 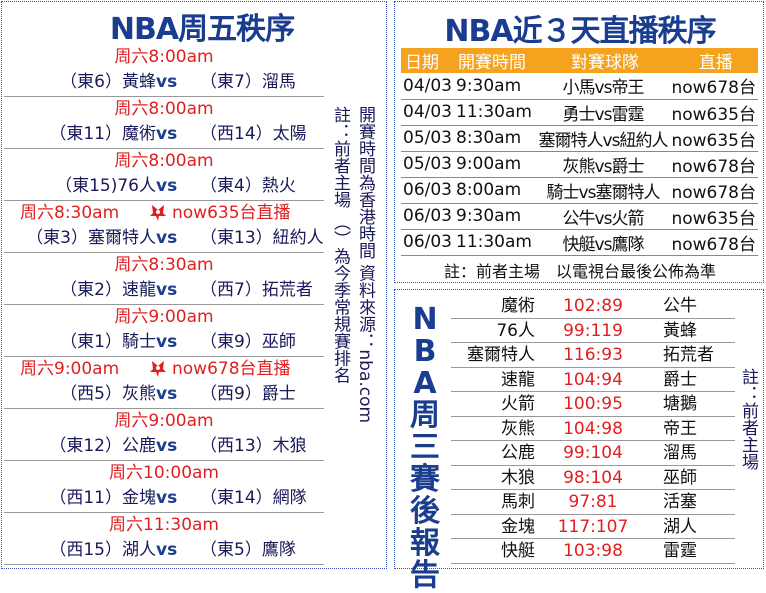 I want to click on result-score: 97:81, so click(x=593, y=502).